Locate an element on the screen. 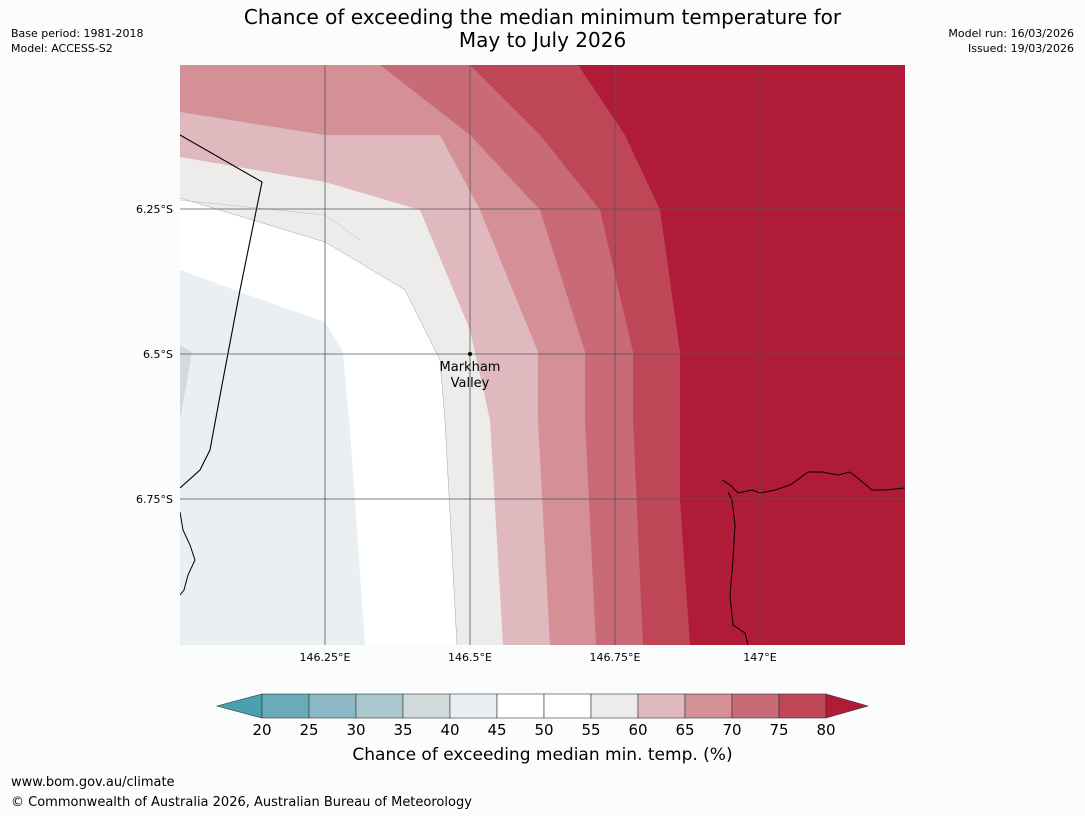 The height and width of the screenshot is (816, 1085). colorbar-tick-label: 30 is located at coordinates (355, 730).